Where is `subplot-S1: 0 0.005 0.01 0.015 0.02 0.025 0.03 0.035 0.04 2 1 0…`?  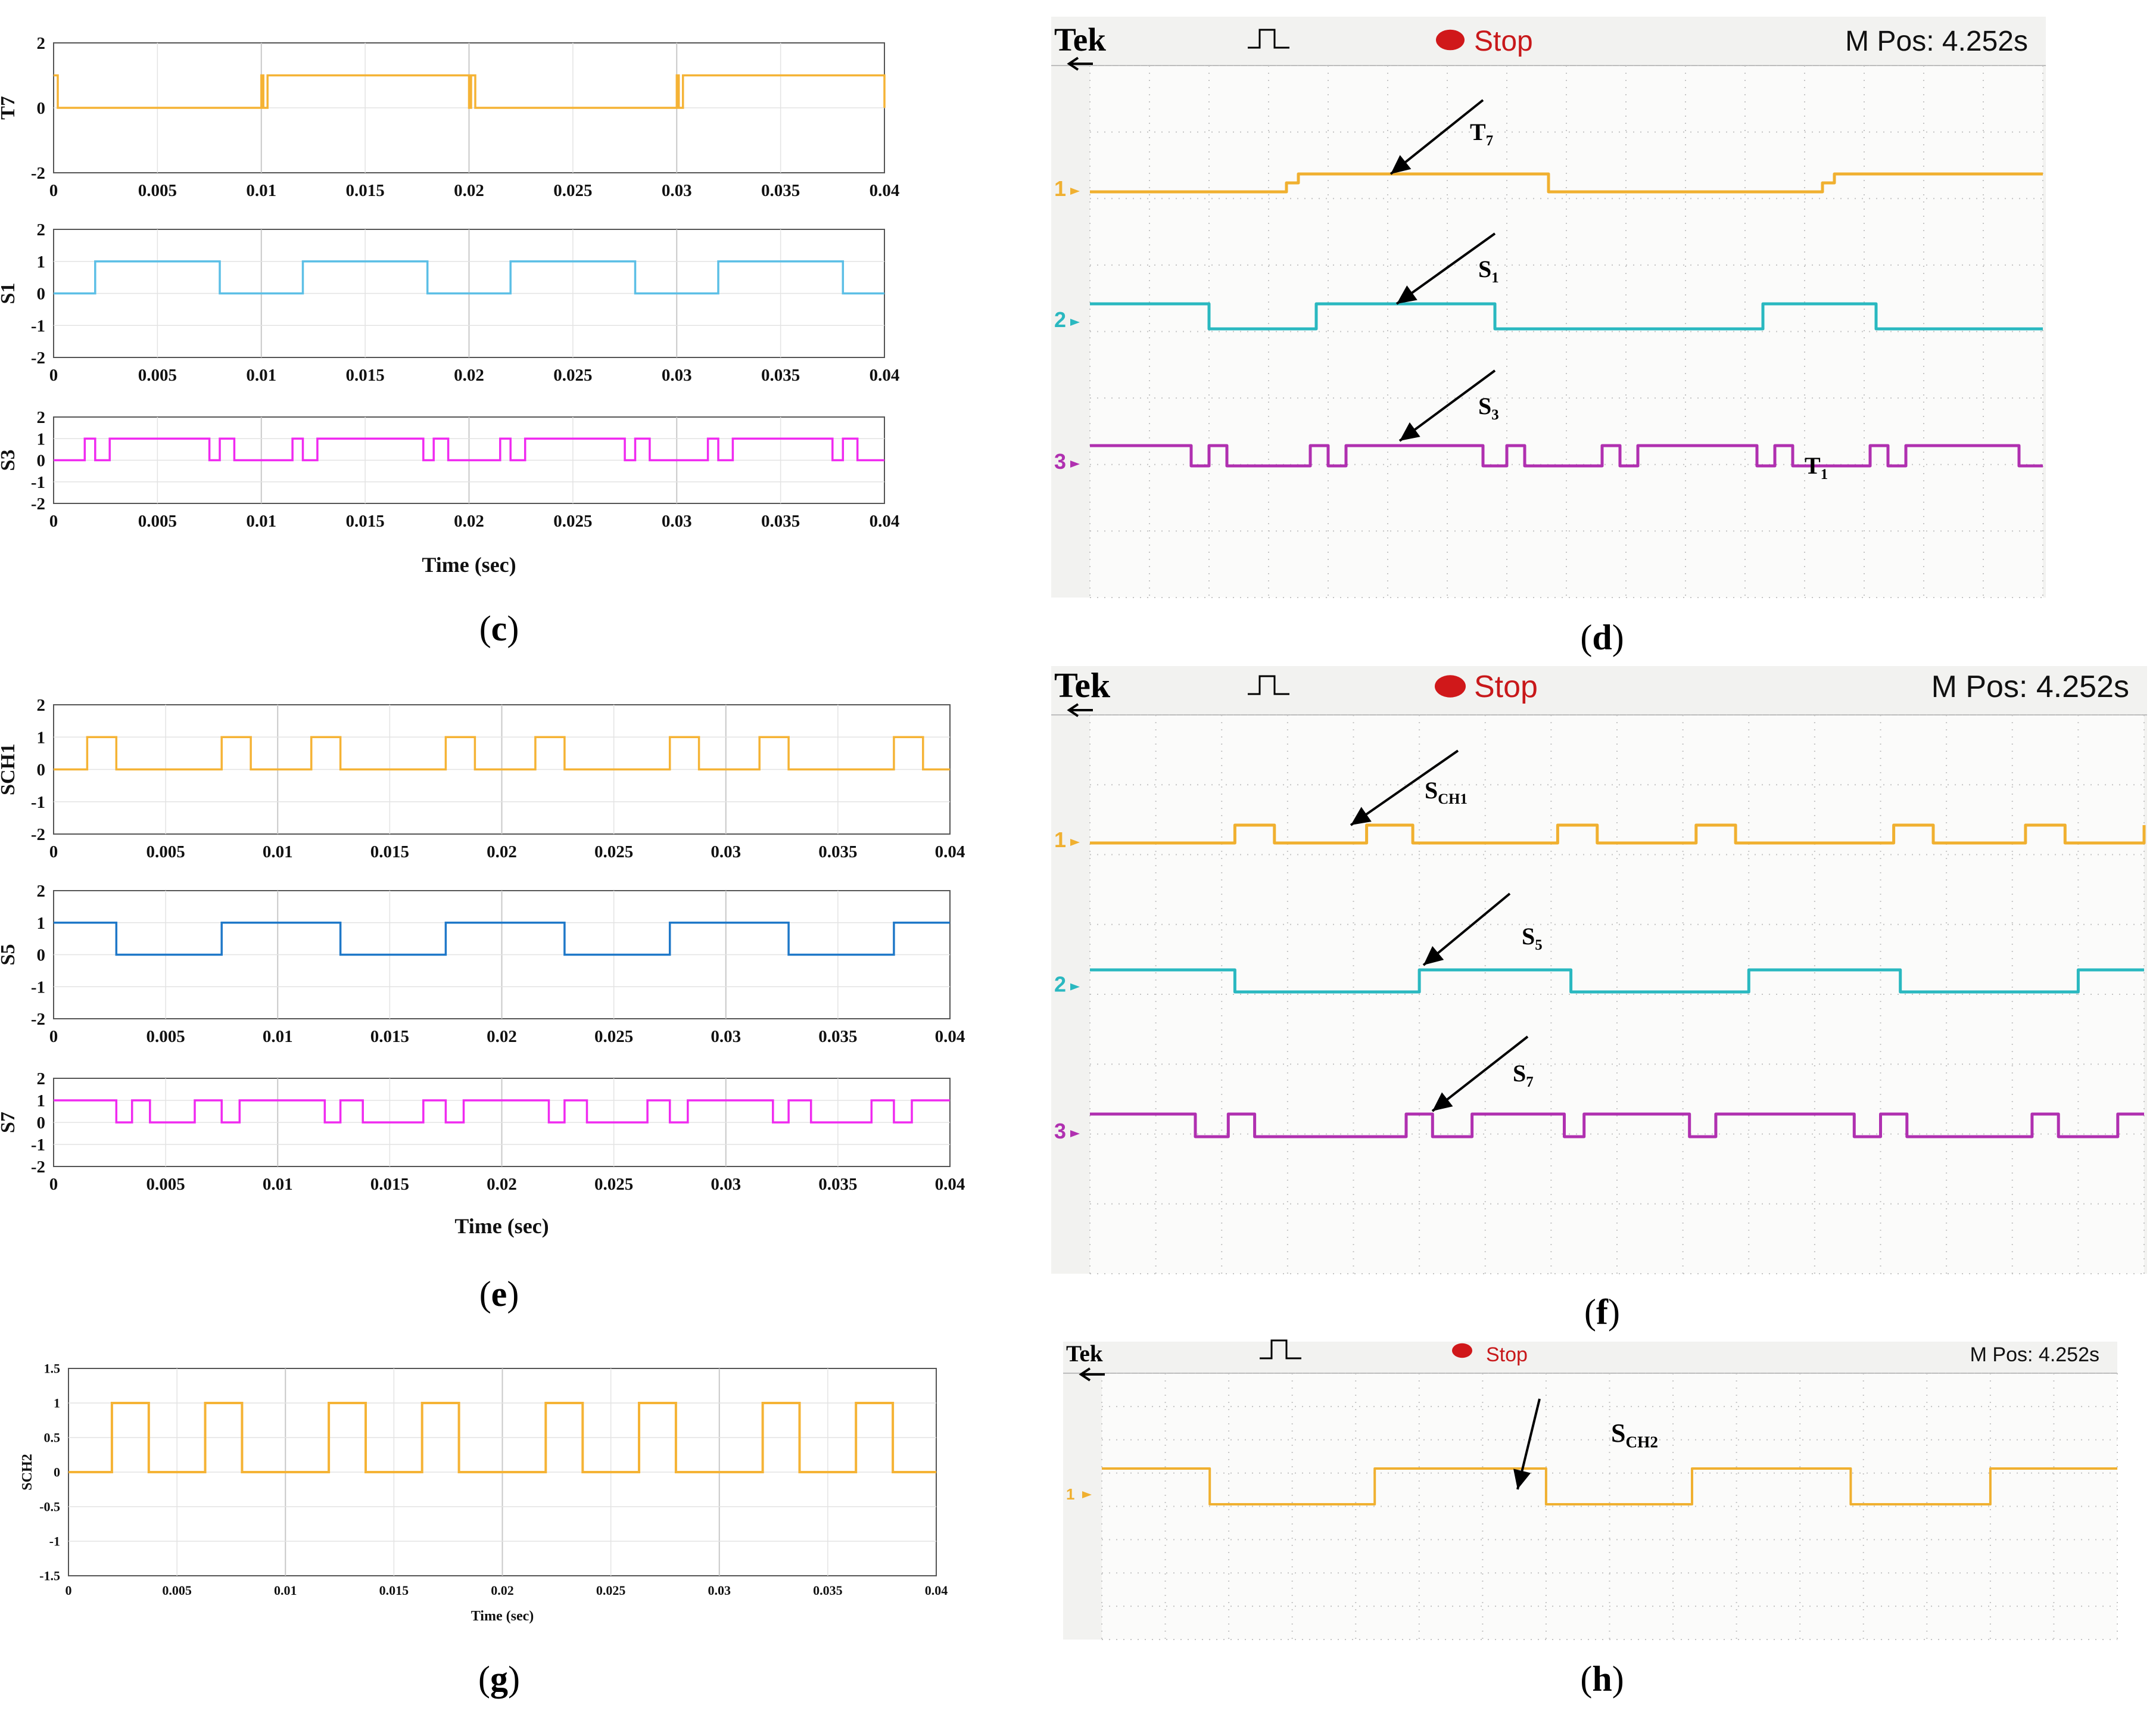 subplot-S1: 0 0.005 0.01 0.015 0.02 0.025 0.03 0.035 0.04 2 1 0… is located at coordinates (450, 302).